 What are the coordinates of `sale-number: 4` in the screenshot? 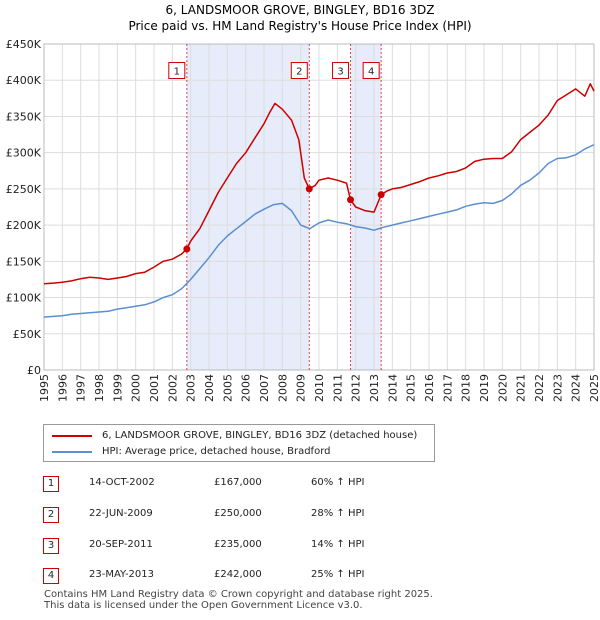 It's located at (51, 576).